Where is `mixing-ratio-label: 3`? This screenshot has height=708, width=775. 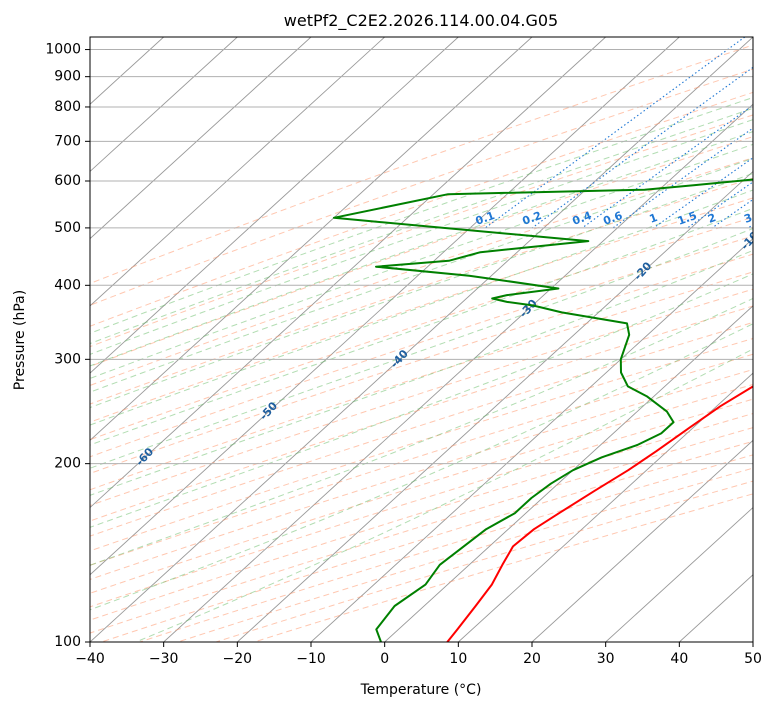
mixing-ratio-label: 3 is located at coordinates (748, 218).